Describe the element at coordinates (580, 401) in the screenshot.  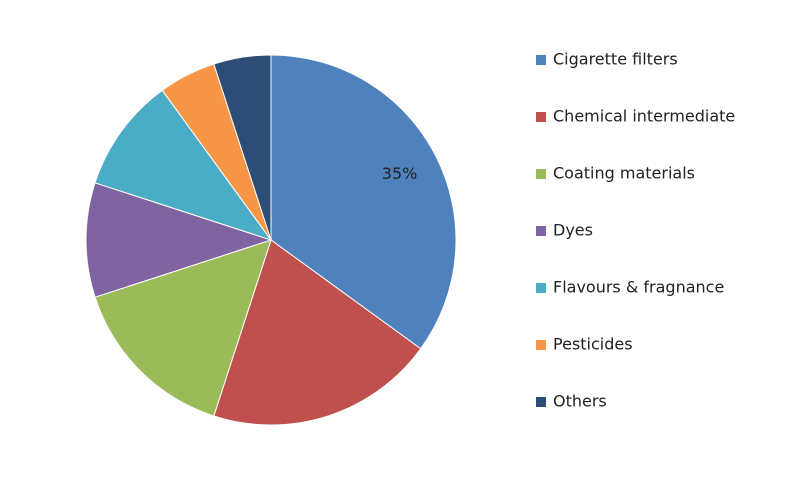
I see `legend-label: Others` at that location.